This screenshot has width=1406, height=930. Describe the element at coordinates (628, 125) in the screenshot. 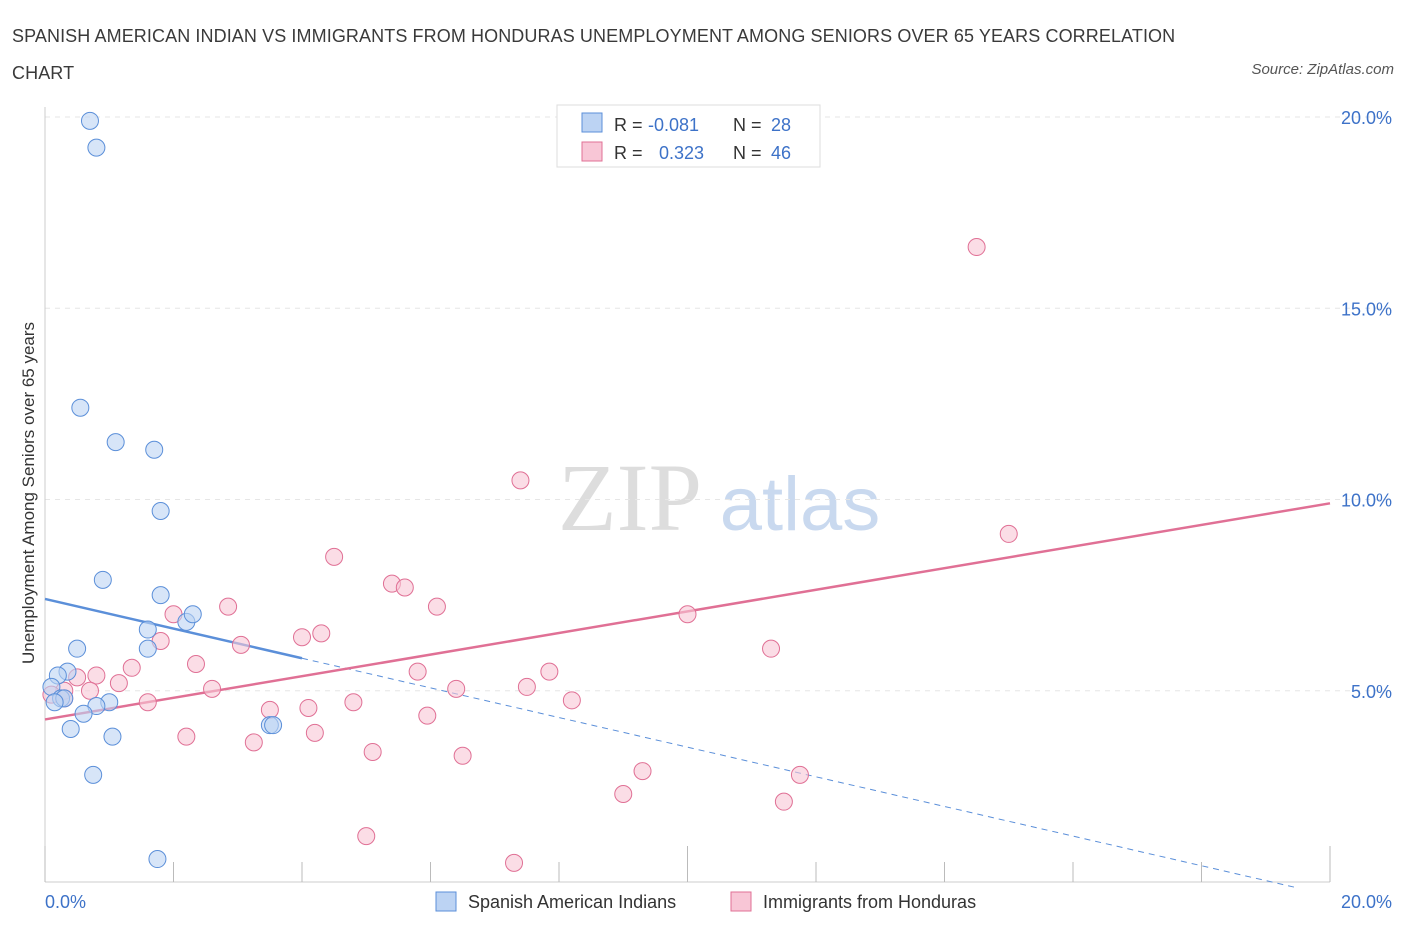

I see `stats-r-label-blue: R =` at that location.